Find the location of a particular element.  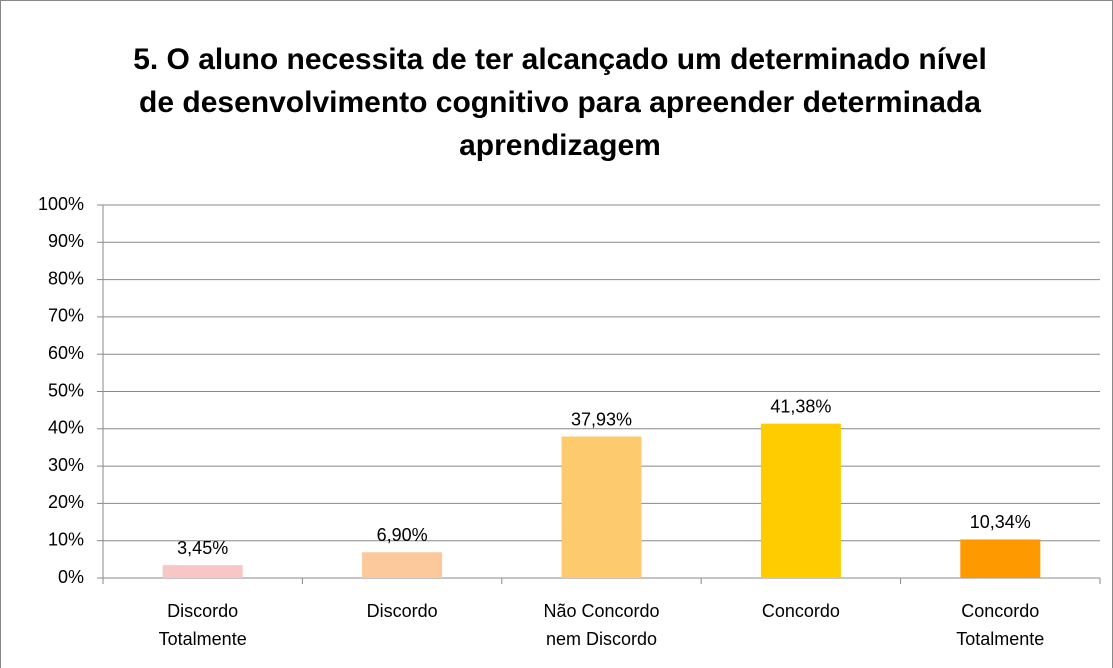

data-label: 10,34% is located at coordinates (1000, 522).